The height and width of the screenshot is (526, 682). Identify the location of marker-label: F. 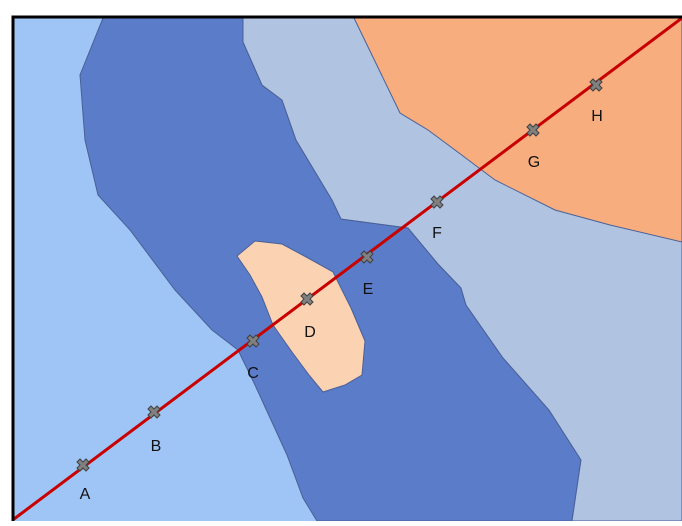
(437, 233).